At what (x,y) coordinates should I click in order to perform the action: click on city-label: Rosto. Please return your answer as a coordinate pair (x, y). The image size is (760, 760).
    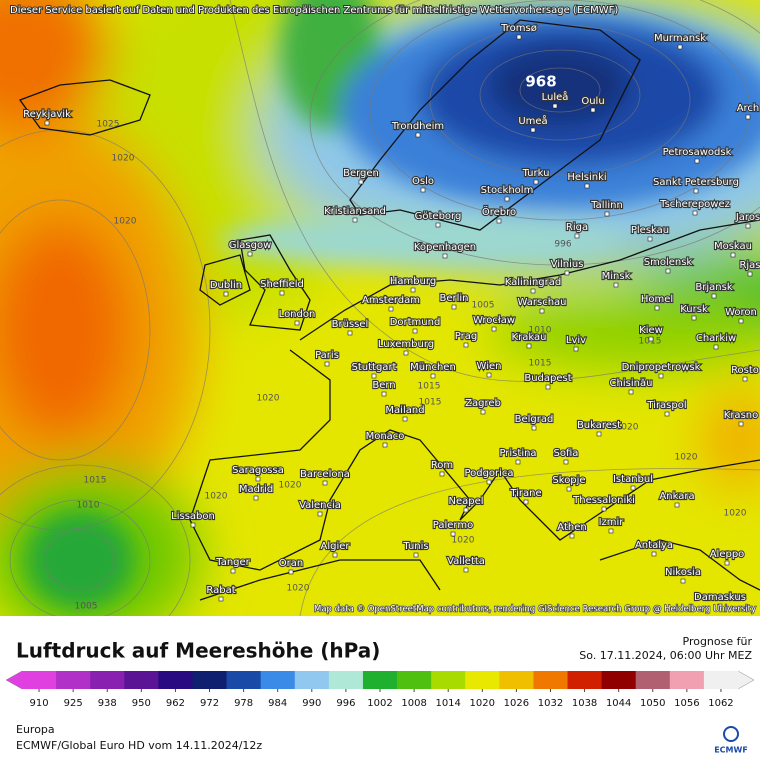
    Looking at the image, I should click on (745, 370).